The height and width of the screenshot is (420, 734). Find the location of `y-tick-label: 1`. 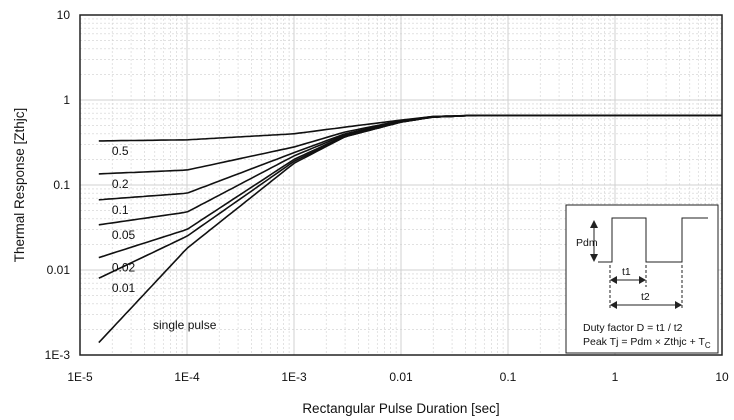

y-tick-label: 1 is located at coordinates (66, 100).